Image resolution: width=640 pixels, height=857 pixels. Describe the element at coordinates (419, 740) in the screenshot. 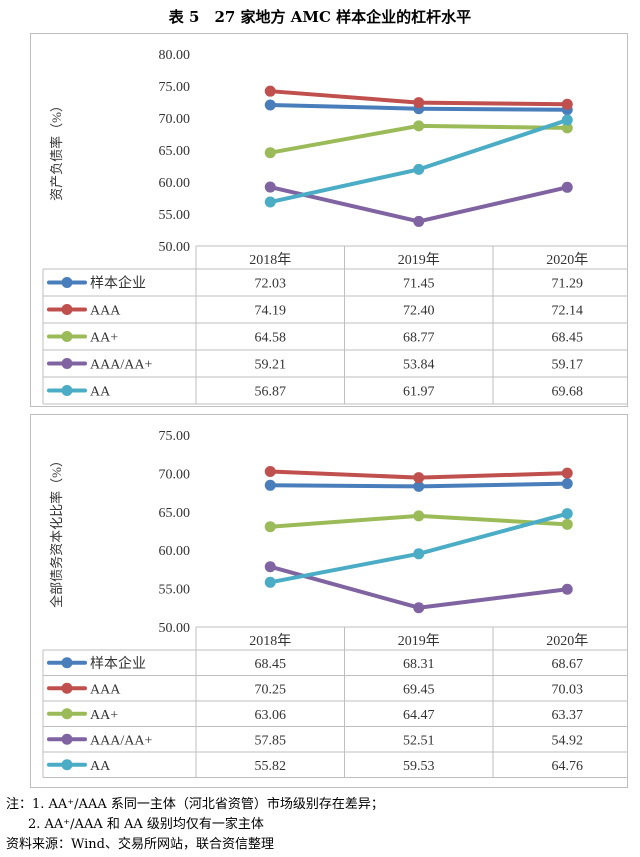

I see `table-cell-value: 52.51` at that location.